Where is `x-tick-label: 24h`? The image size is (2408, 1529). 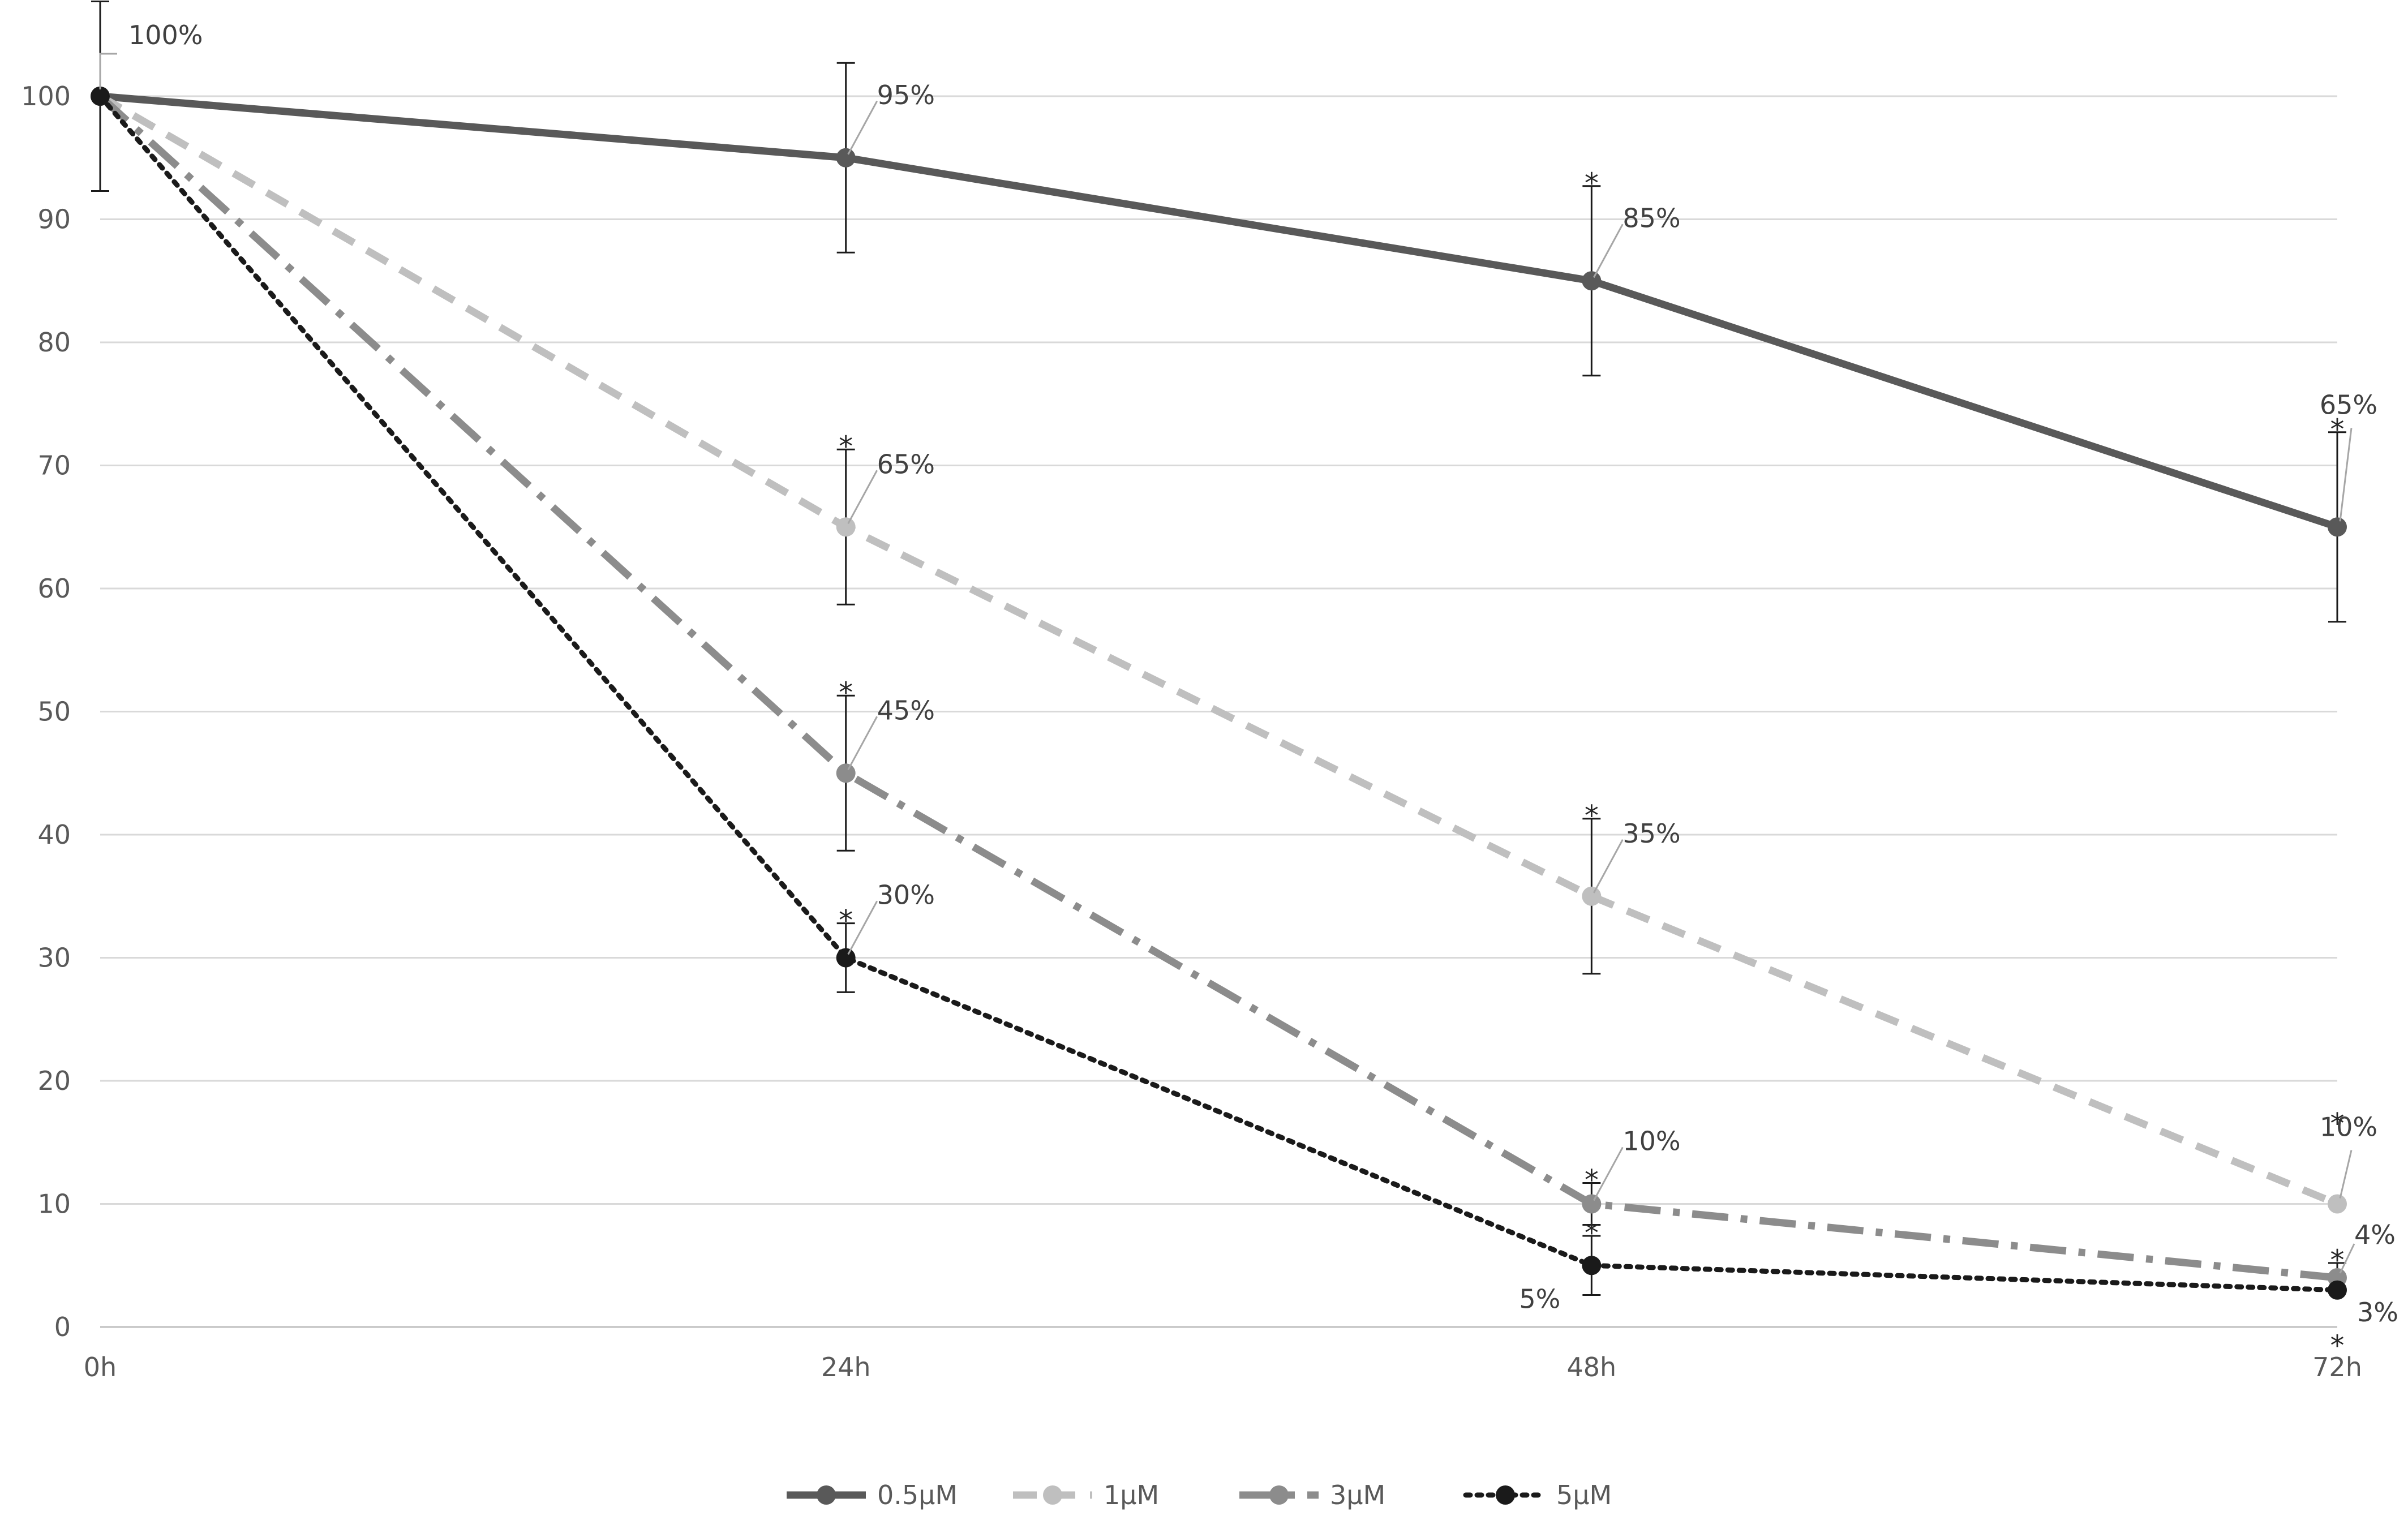
x-tick-label: 24h is located at coordinates (846, 1367).